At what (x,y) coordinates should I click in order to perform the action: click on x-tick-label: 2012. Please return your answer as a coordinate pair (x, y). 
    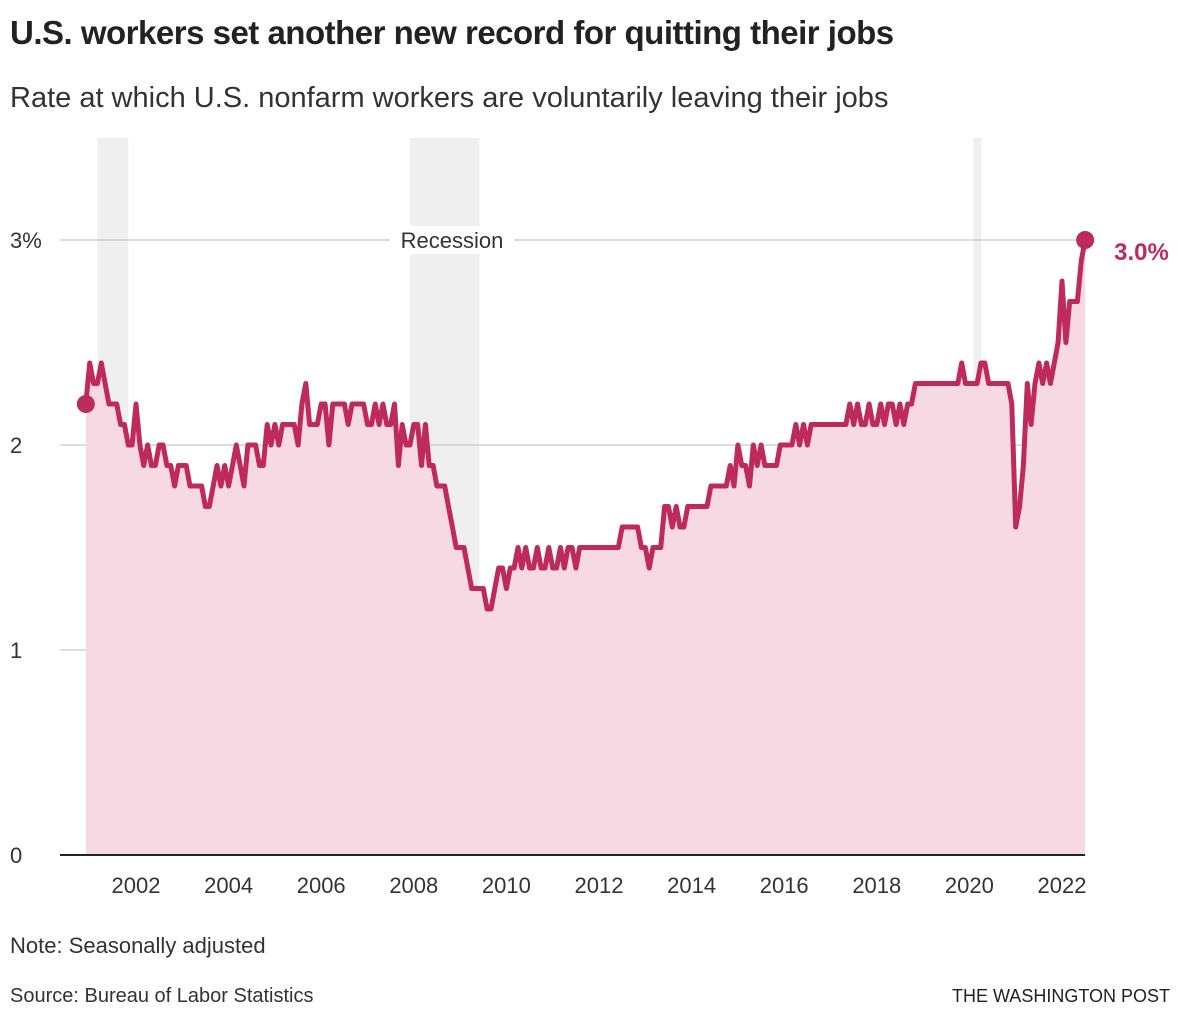
    Looking at the image, I should click on (599, 885).